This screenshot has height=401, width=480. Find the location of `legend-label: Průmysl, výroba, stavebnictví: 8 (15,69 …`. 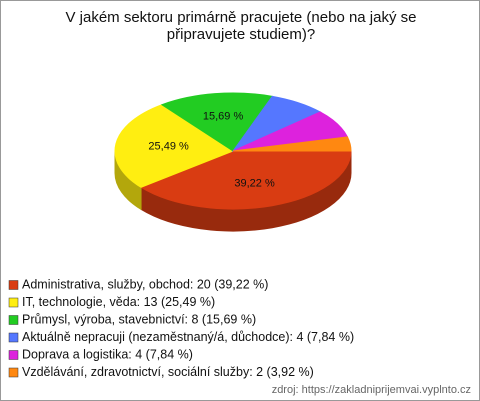

legend-label: Průmysl, výroba, stavebnictví: 8 (15,69 … is located at coordinates (139, 319).